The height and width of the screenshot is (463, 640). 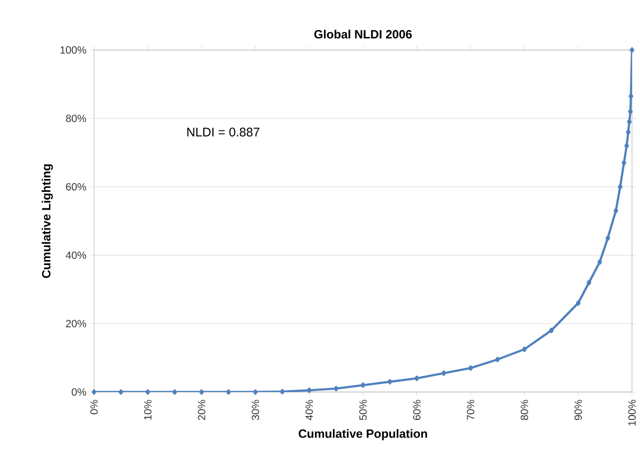 I want to click on x-tick-label: 10%, so click(x=148, y=410).